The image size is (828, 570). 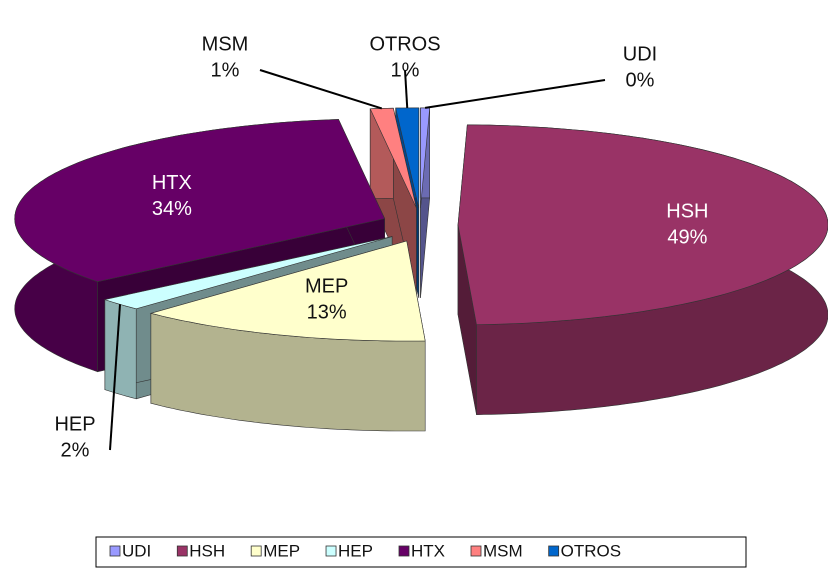 What do you see at coordinates (326, 286) in the screenshot?
I see `slice-label: MEP` at bounding box center [326, 286].